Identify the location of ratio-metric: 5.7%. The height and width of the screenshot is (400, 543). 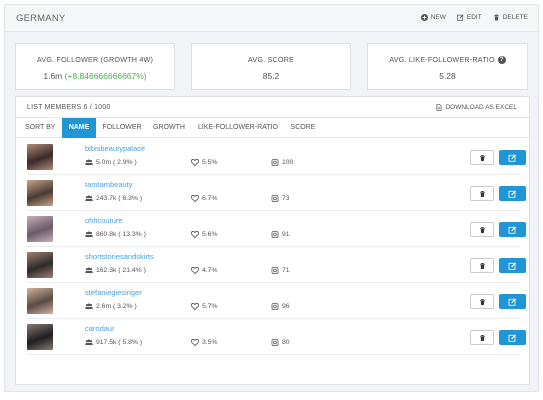
(204, 306).